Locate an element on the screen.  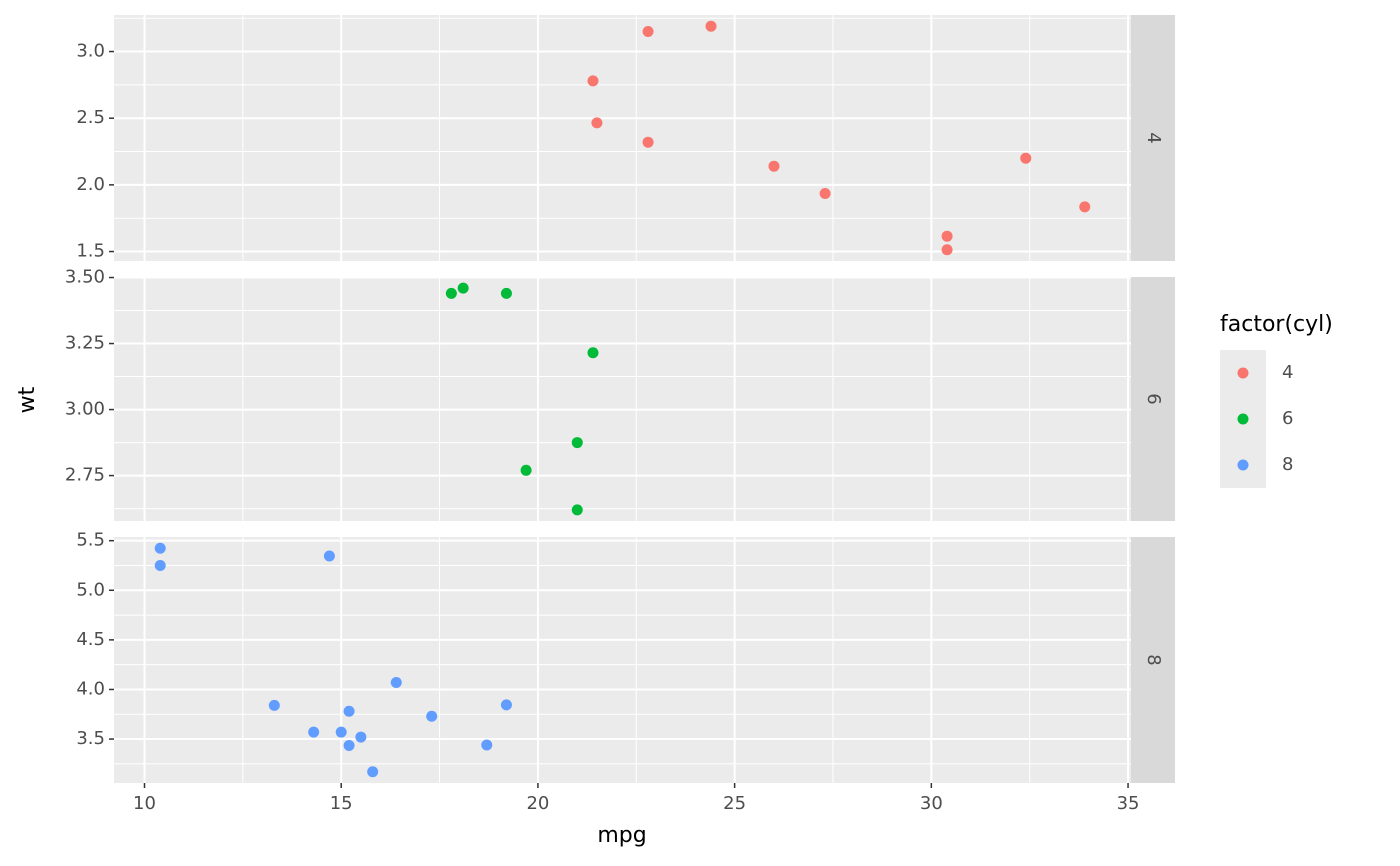
strip-label: 6 is located at coordinates (1153, 398).